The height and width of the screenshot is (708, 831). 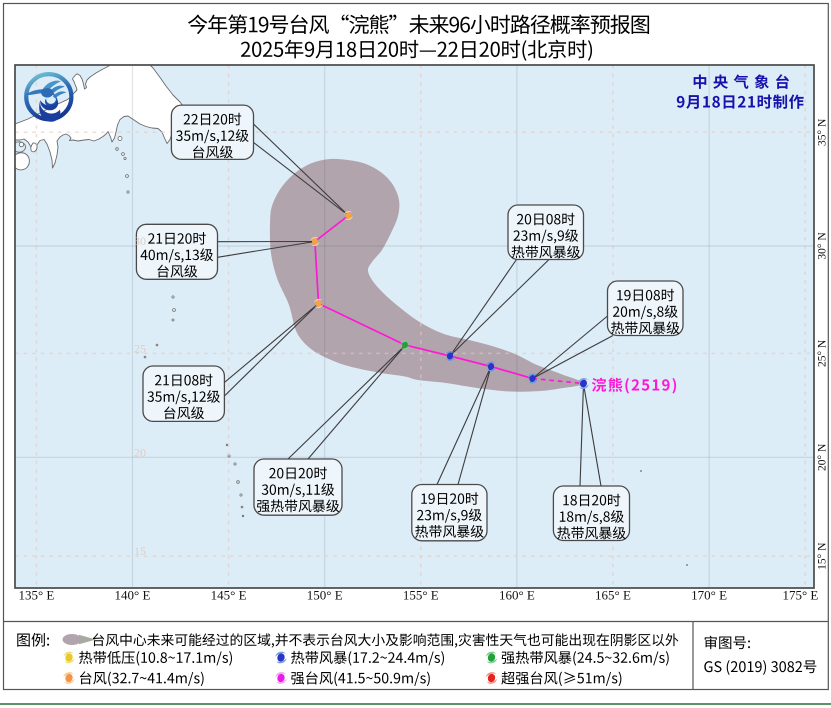 I want to click on svg-text: 25° N, so click(x=823, y=353).